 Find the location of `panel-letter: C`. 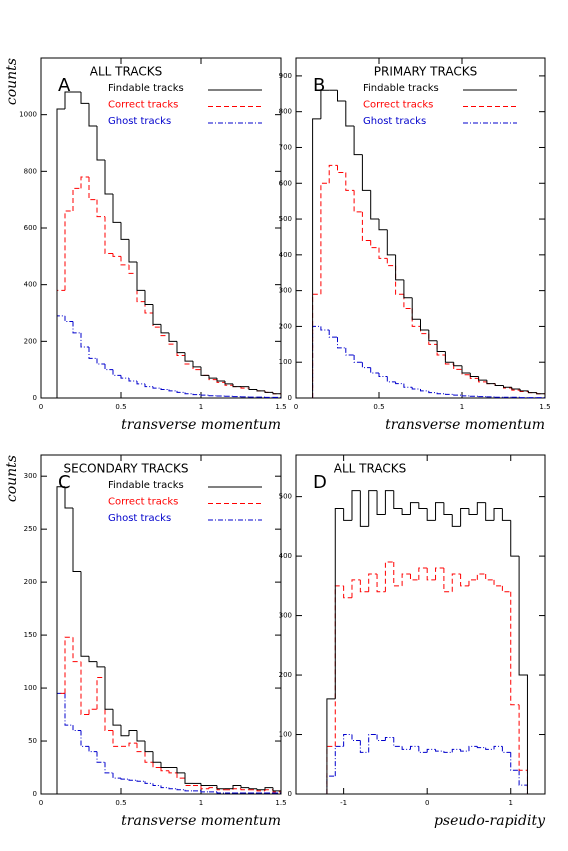

panel-letter: C is located at coordinates (64, 482).